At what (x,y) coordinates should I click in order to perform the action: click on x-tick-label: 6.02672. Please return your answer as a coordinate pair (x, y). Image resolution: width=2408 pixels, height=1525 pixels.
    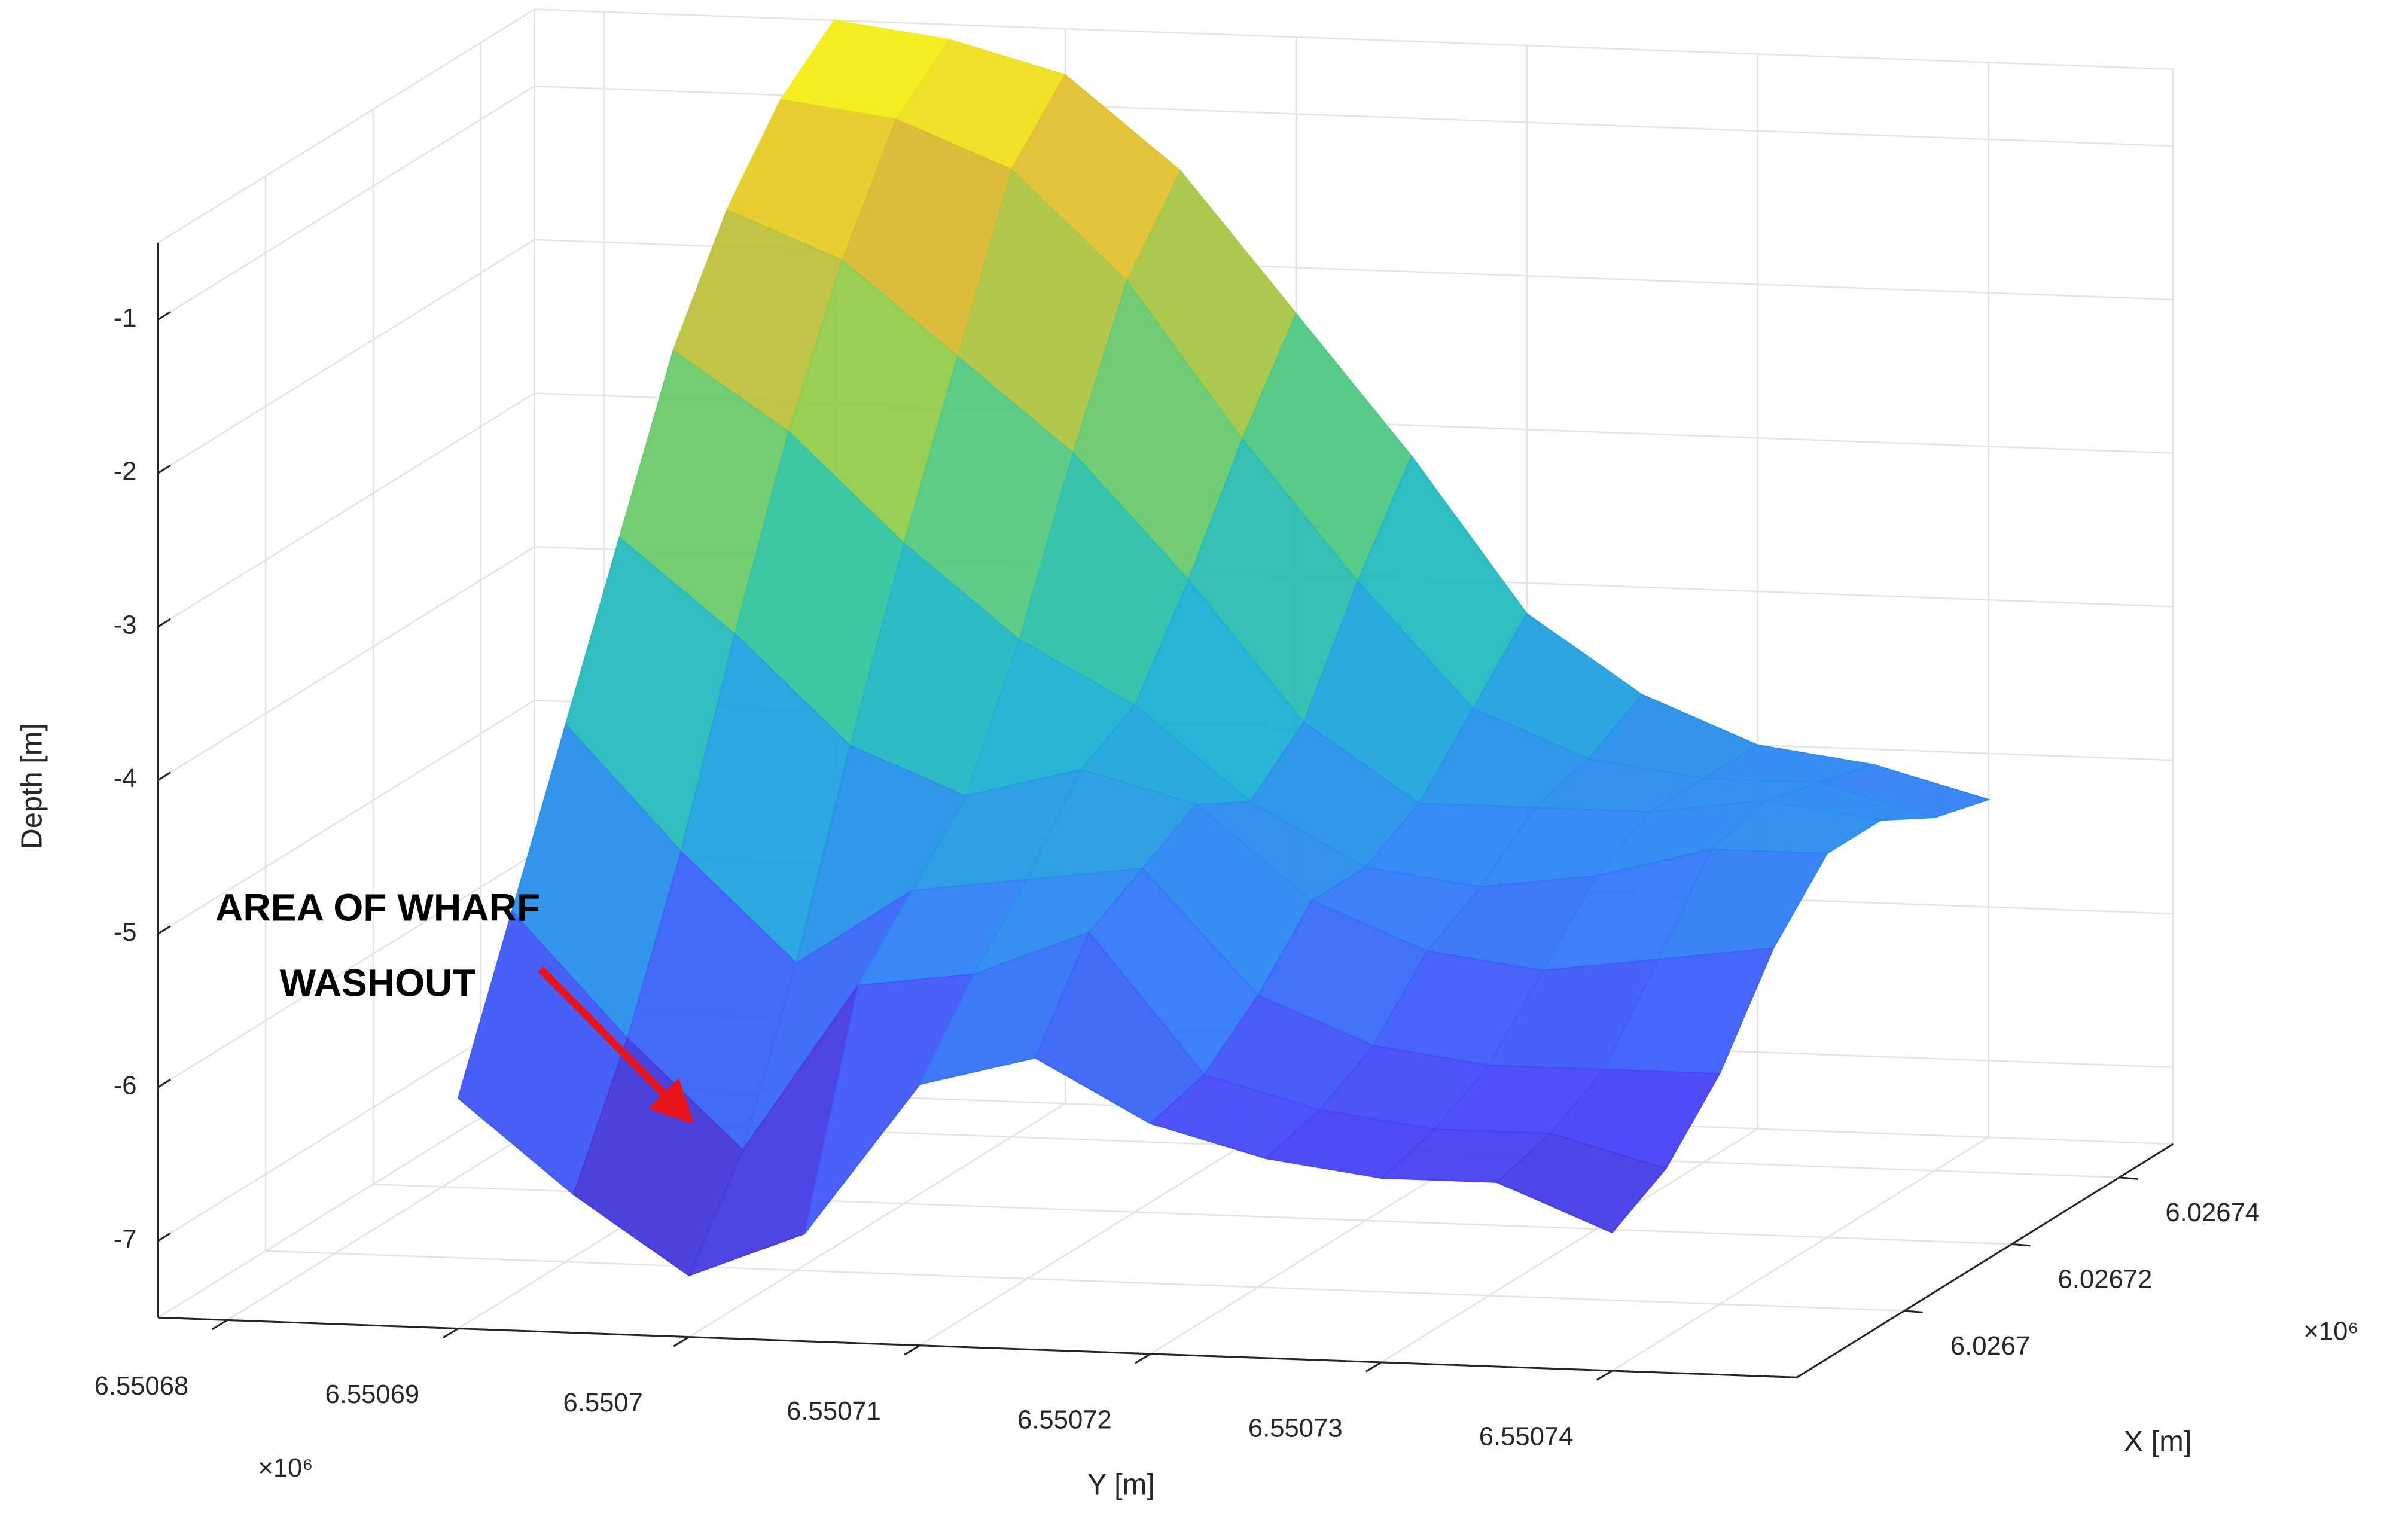
    Looking at the image, I should click on (2105, 1279).